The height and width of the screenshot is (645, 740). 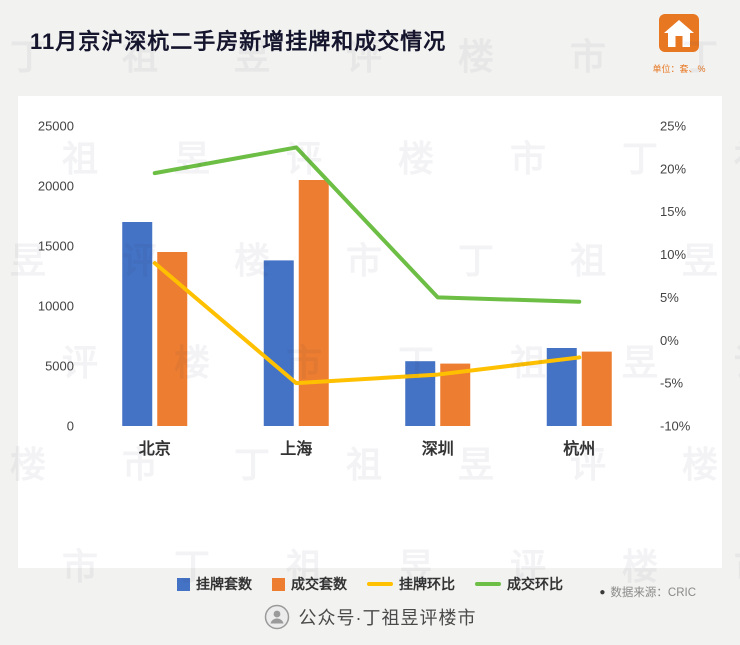 What do you see at coordinates (679, 33) in the screenshot?
I see `house-icon` at bounding box center [679, 33].